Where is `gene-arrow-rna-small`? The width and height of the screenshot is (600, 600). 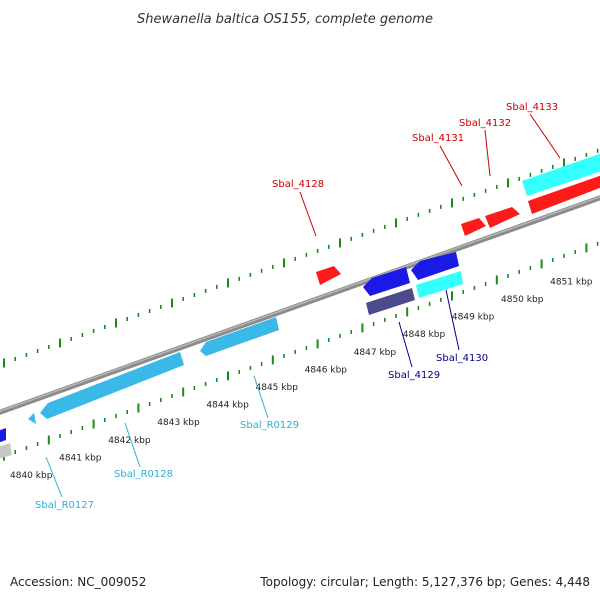 gene-arrow-rna-small is located at coordinates (32, 418).